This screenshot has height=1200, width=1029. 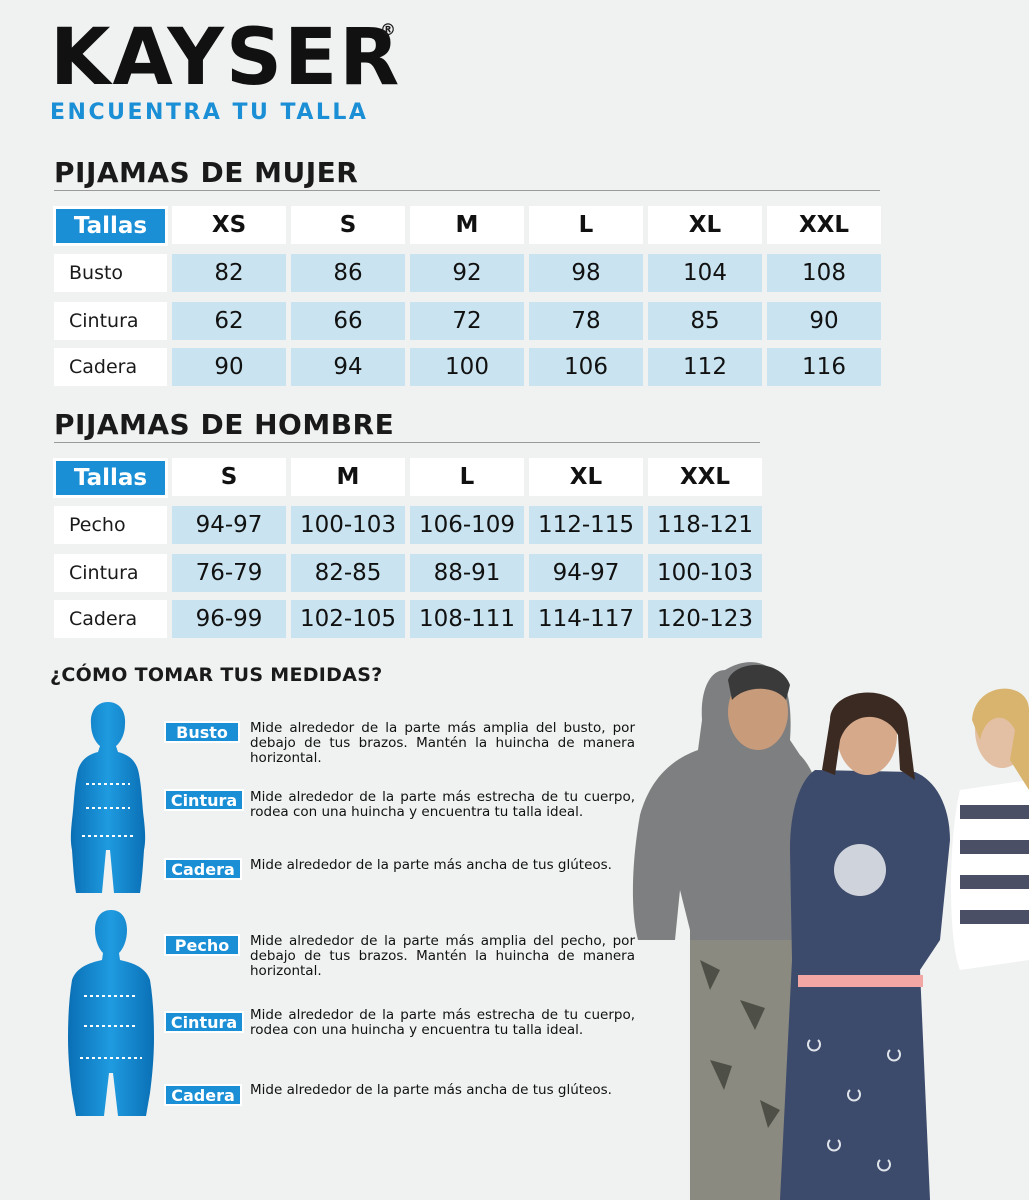 I want to click on busto-tag: Busto, so click(x=202, y=732).